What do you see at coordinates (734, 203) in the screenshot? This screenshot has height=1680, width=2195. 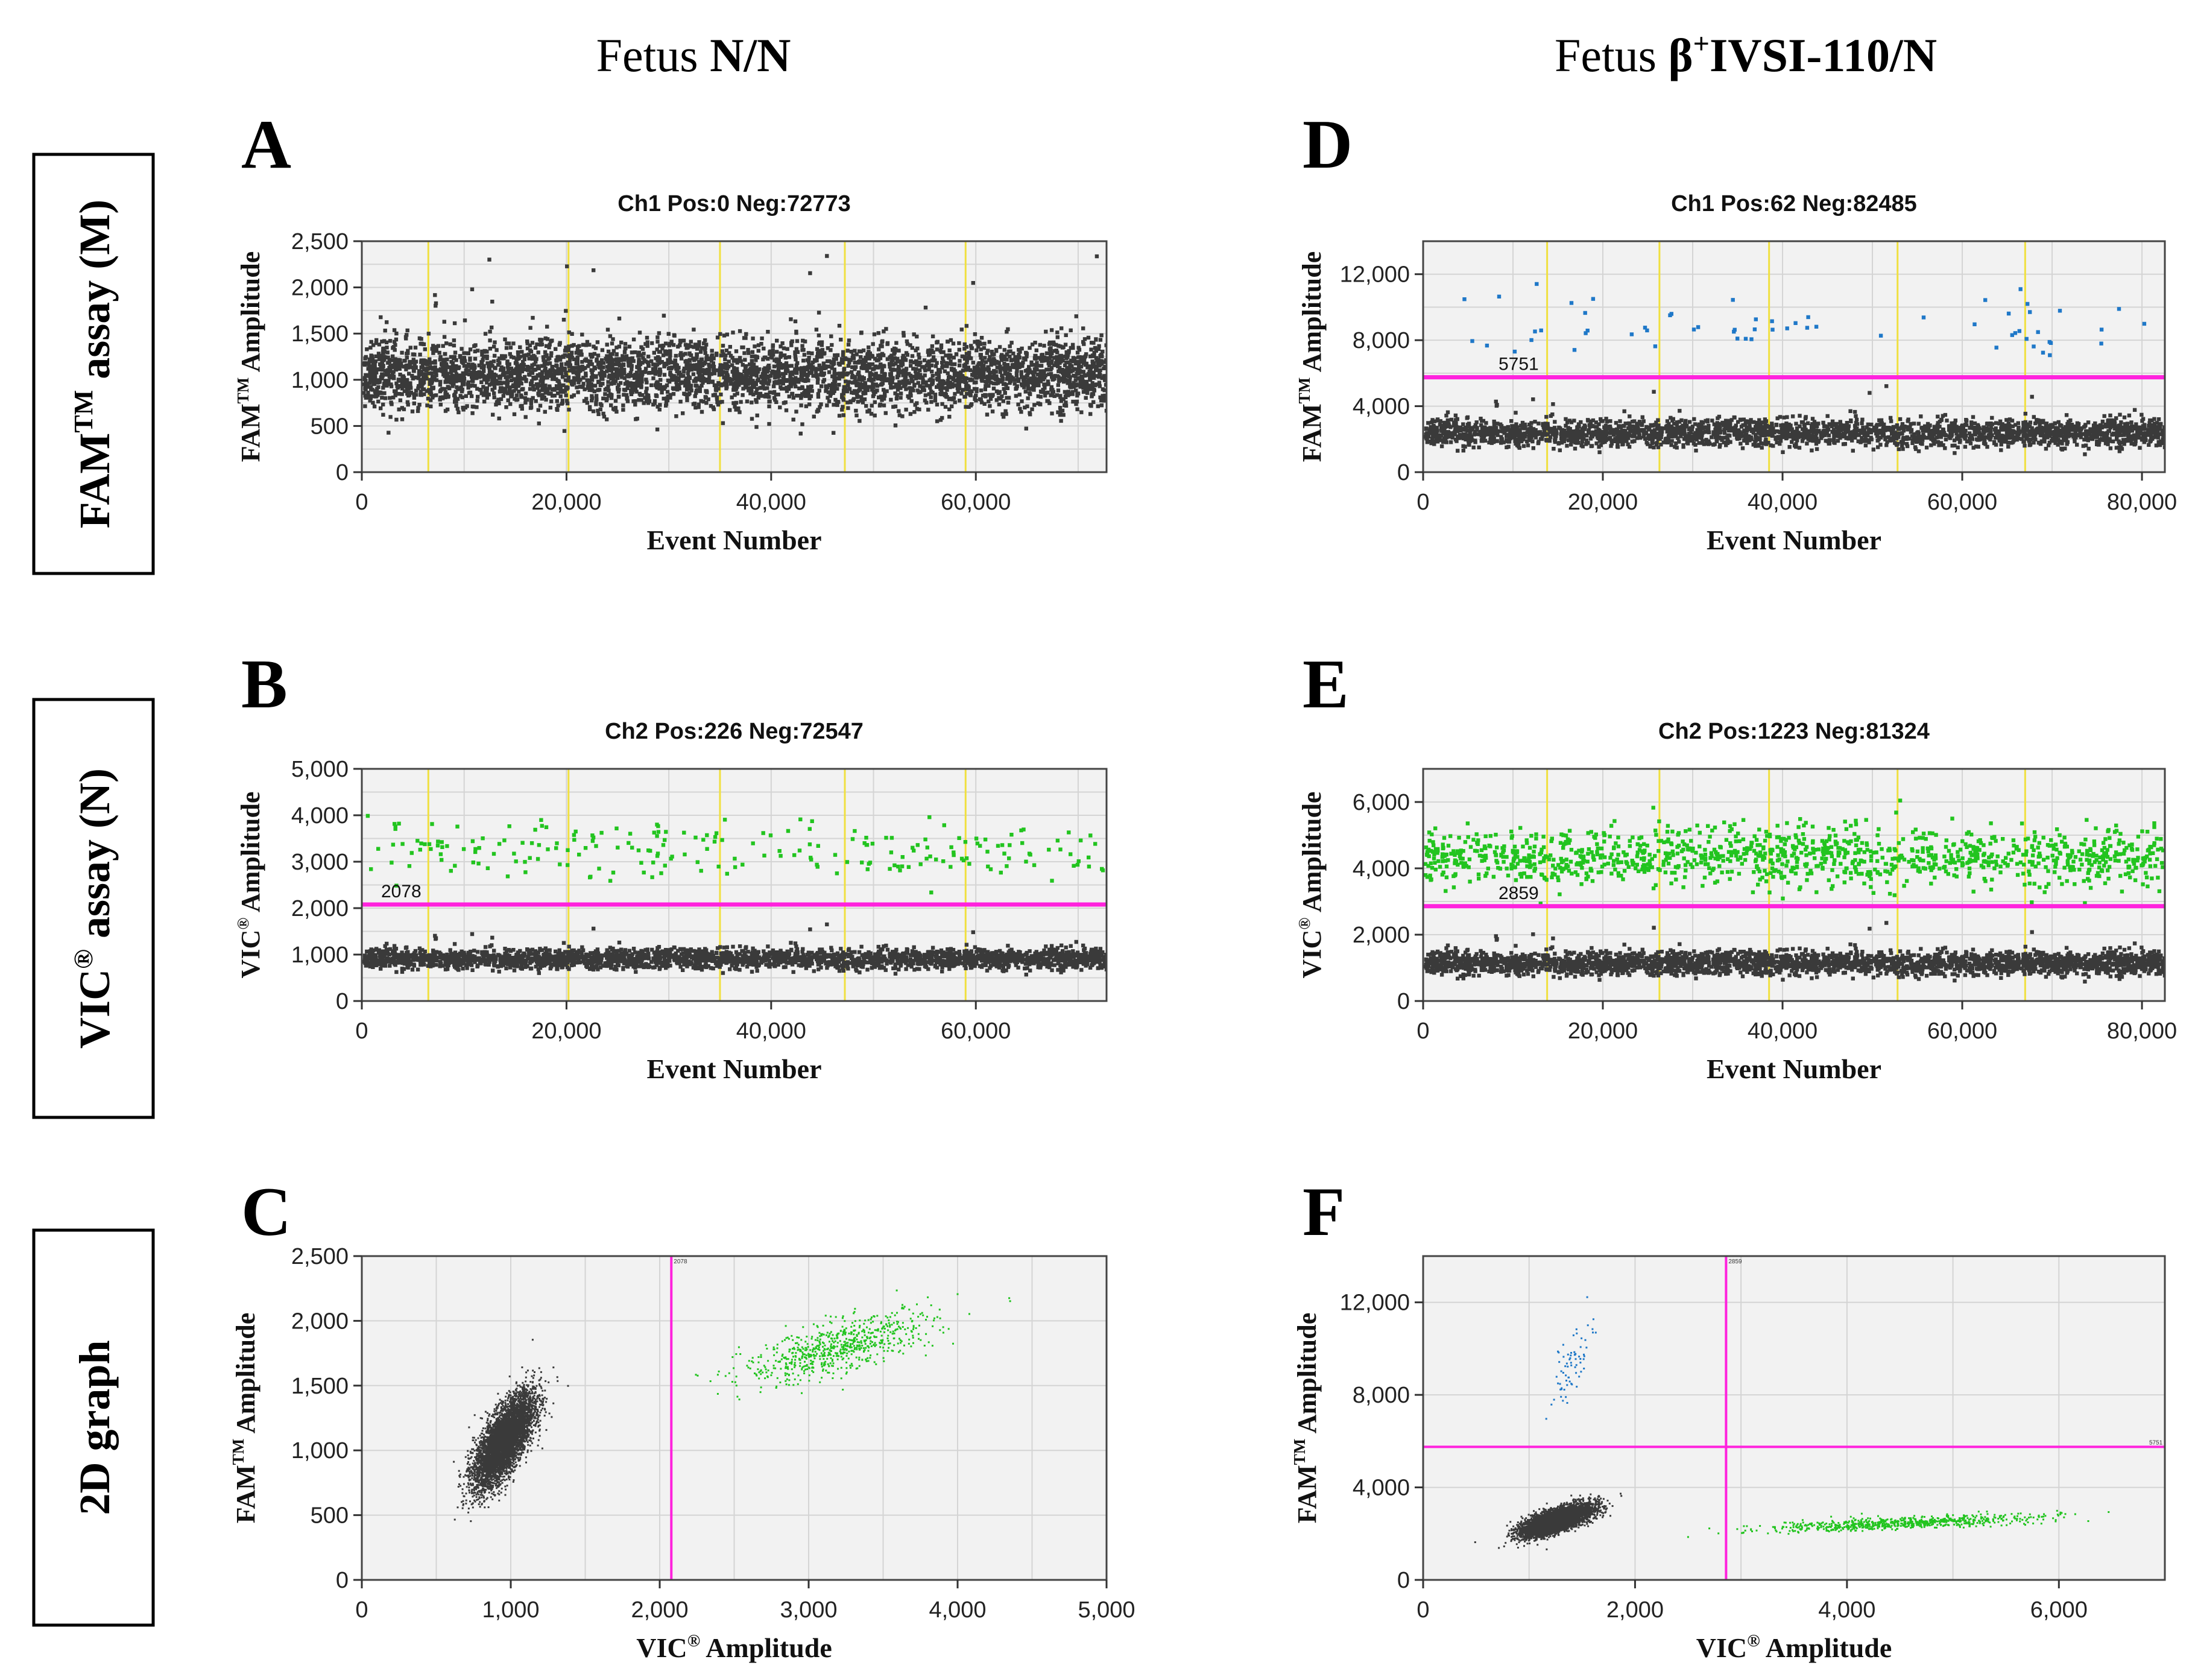 I see `chart-title: Ch1 Pos:0 Neg:72773` at bounding box center [734, 203].